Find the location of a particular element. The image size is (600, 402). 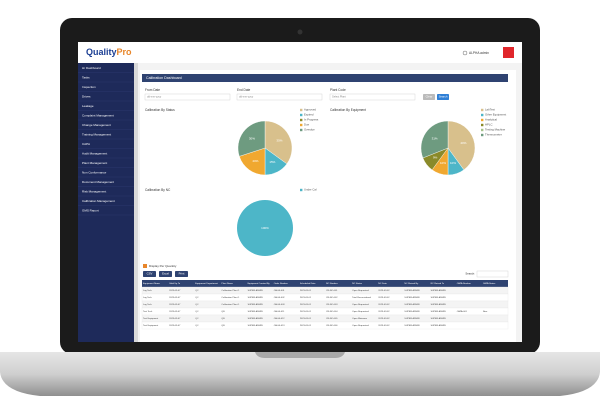

filter-button-label: Search is located at coordinates (443, 97).